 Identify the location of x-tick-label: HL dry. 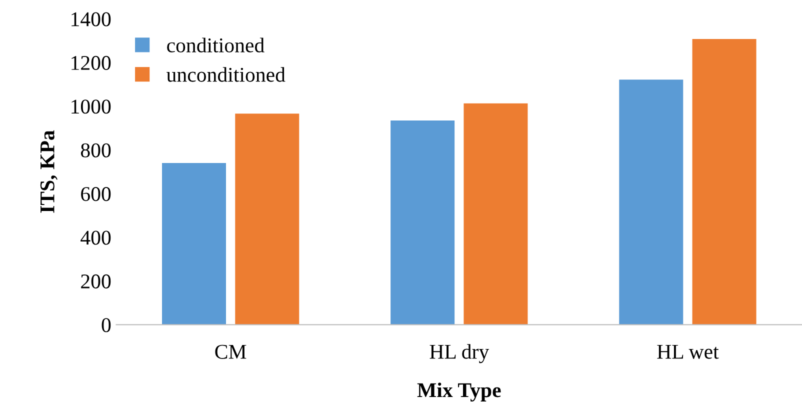
(460, 354).